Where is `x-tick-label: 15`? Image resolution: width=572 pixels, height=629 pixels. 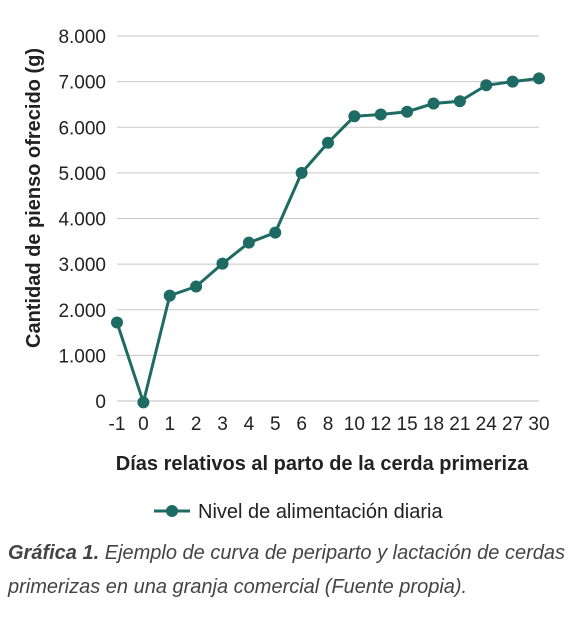
x-tick-label: 15 is located at coordinates (407, 424).